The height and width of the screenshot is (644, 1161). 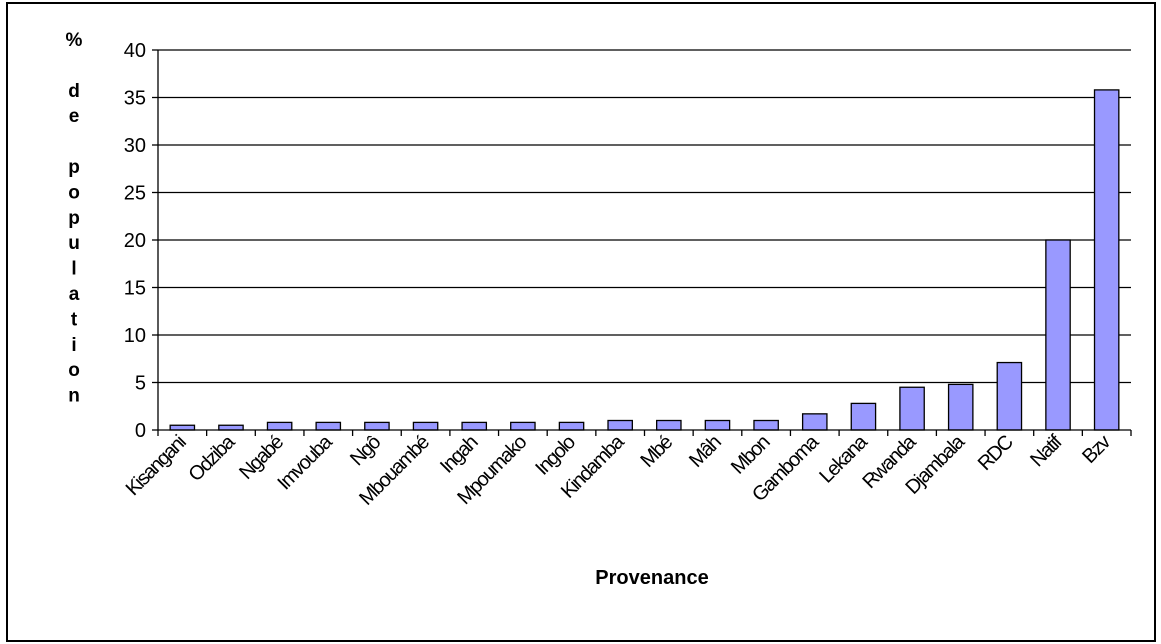 I want to click on category-label: Mbé, so click(x=656, y=451).